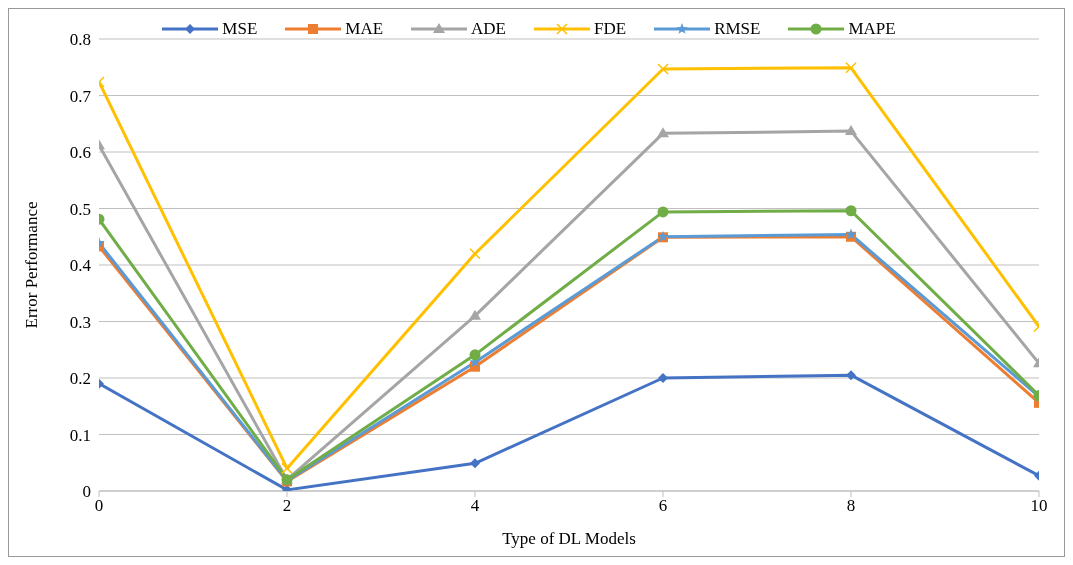  Describe the element at coordinates (80, 40) in the screenshot. I see `y-tick-label: 0.8` at that location.